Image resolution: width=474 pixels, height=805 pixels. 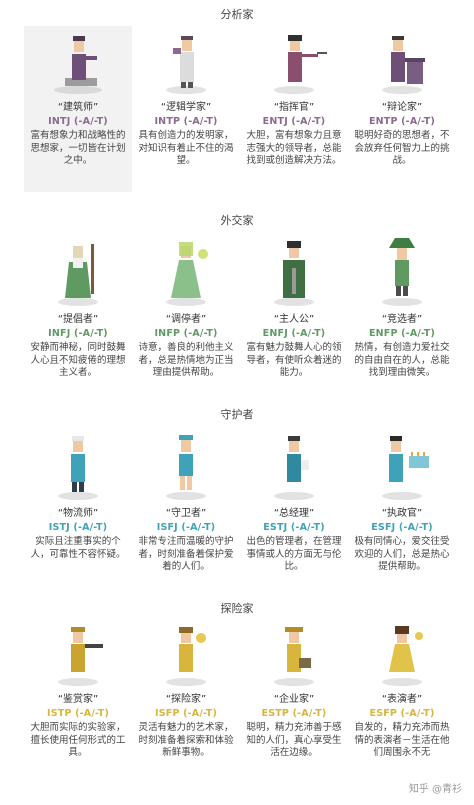 What do you see at coordinates (294, 699) in the screenshot?
I see `role-label: “企业家”` at bounding box center [294, 699].